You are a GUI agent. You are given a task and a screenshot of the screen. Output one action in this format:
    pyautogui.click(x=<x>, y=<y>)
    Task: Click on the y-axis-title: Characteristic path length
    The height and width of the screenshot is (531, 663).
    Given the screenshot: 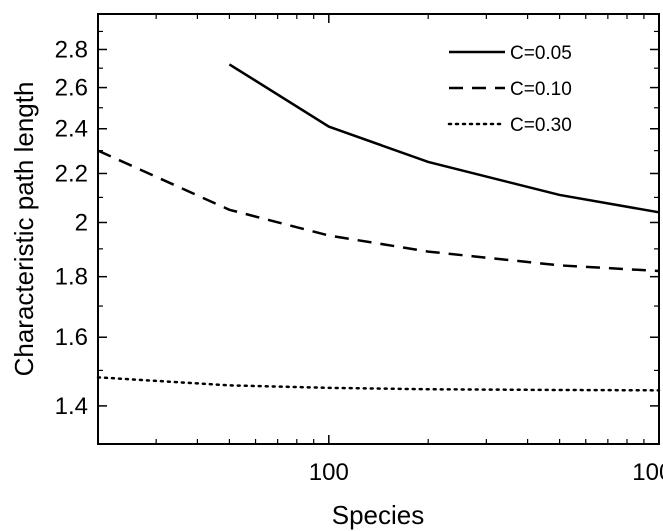 What is the action you would take?
    pyautogui.click(x=24, y=229)
    